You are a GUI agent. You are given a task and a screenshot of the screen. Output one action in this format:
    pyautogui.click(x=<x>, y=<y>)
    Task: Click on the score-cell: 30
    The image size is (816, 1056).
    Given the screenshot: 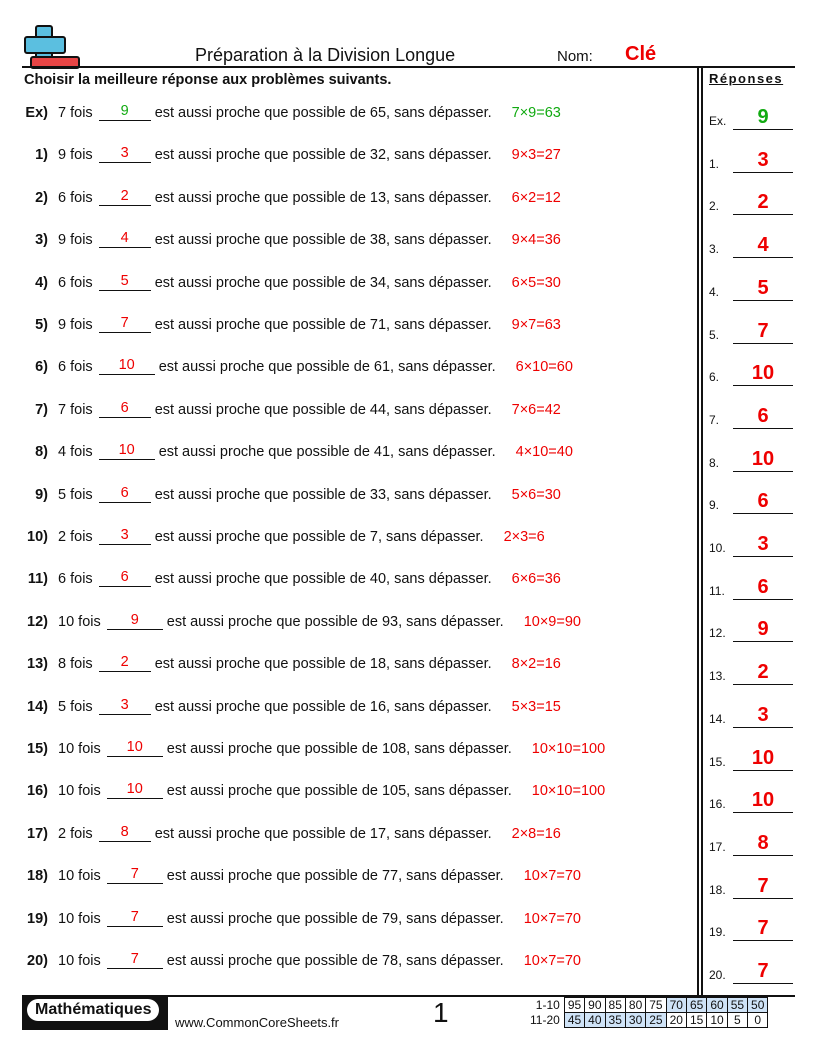 What is the action you would take?
    pyautogui.click(x=635, y=1020)
    